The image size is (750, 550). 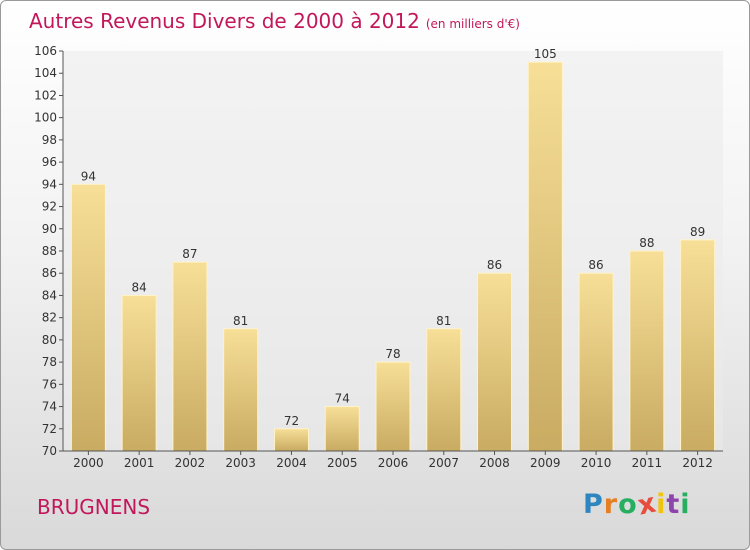 What do you see at coordinates (49, 140) in the screenshot?
I see `y-tick-label-98: 98` at bounding box center [49, 140].